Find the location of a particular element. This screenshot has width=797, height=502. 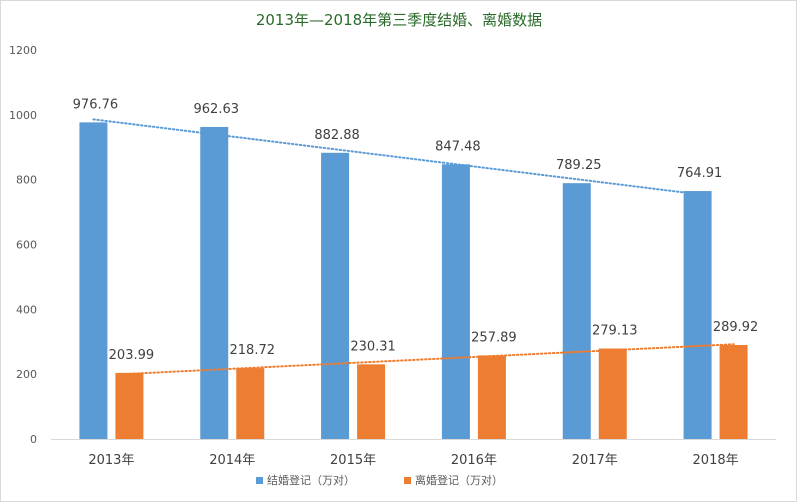

x-tick-label: 2016年 is located at coordinates (474, 460).